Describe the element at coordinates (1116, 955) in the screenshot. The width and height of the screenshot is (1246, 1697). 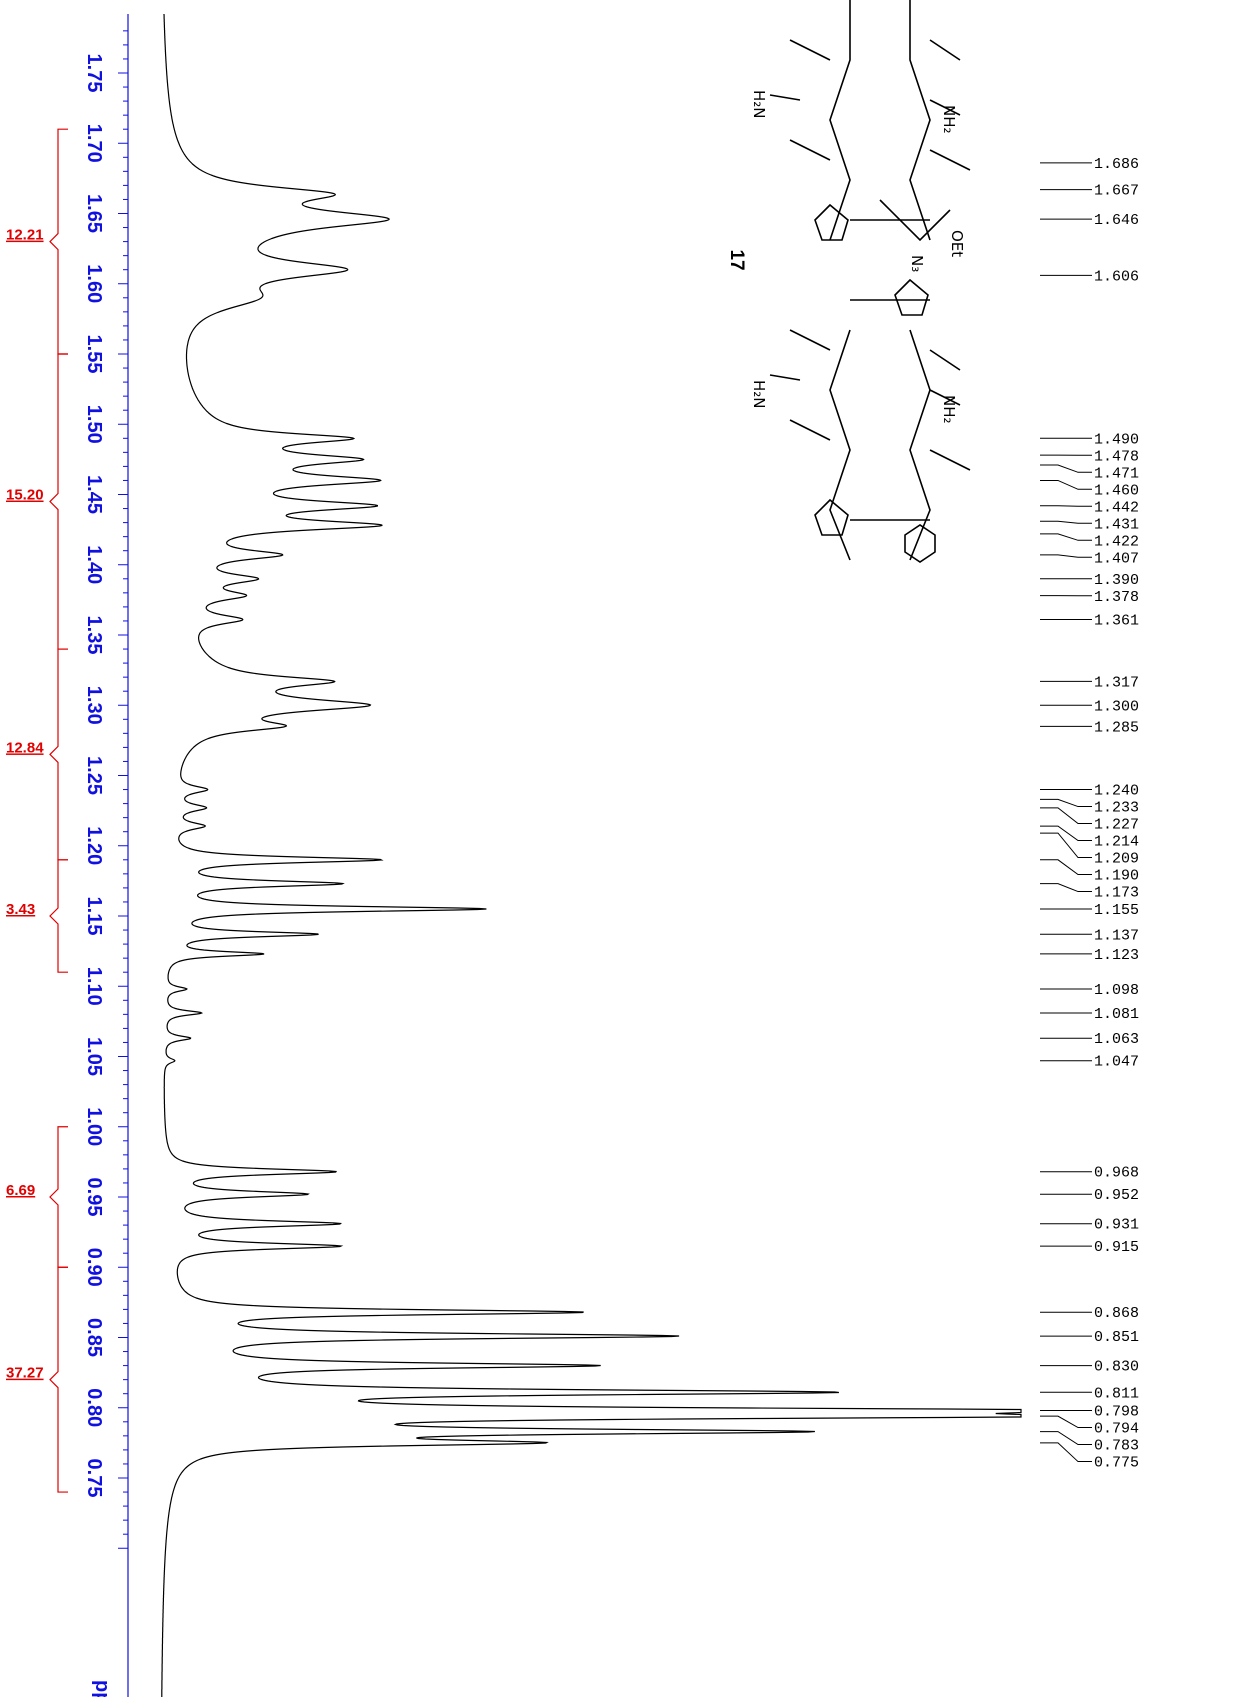
I see `peak-value: 1.123` at that location.